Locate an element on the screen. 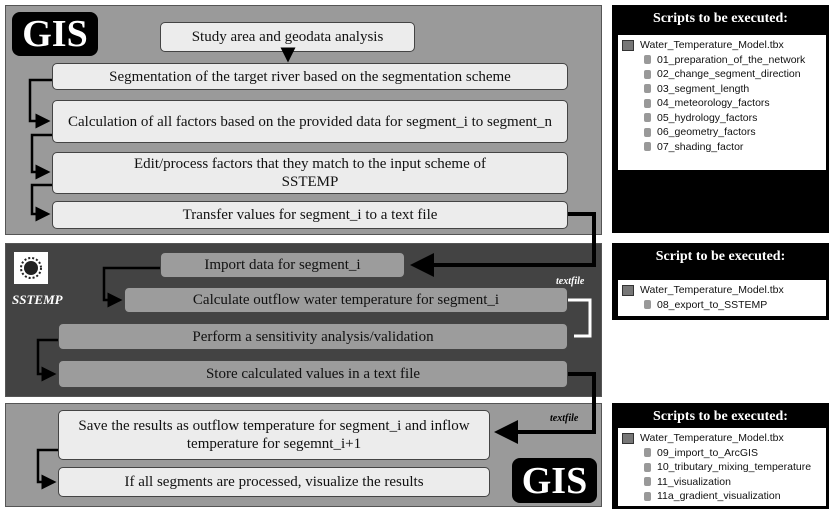 This screenshot has width=829, height=509. step: Study area and geodata analysis is located at coordinates (287, 37).